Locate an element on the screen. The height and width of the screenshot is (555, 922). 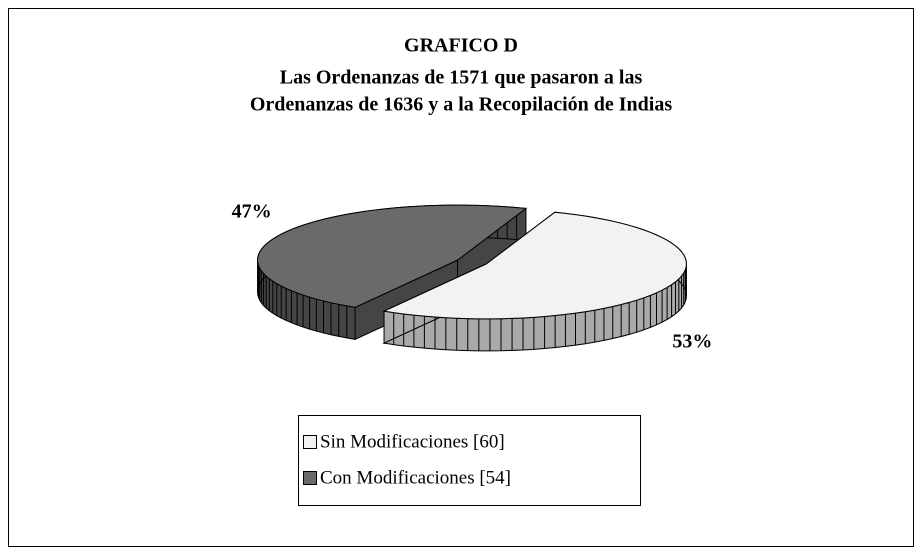
chart-subtitle: Las Ordenanzas de 1571 que pasaron a las is located at coordinates (461, 78).